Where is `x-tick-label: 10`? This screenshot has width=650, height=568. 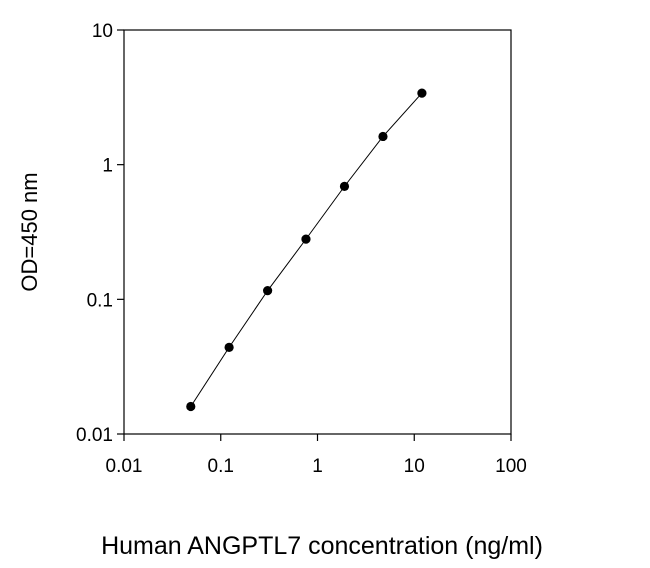 x-tick-label: 10 is located at coordinates (414, 466).